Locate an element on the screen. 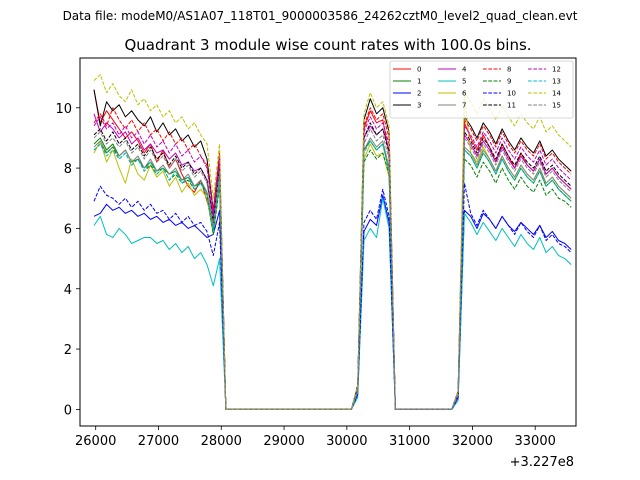 The height and width of the screenshot is (480, 640). legend-label-3: 3 is located at coordinates (419, 106).